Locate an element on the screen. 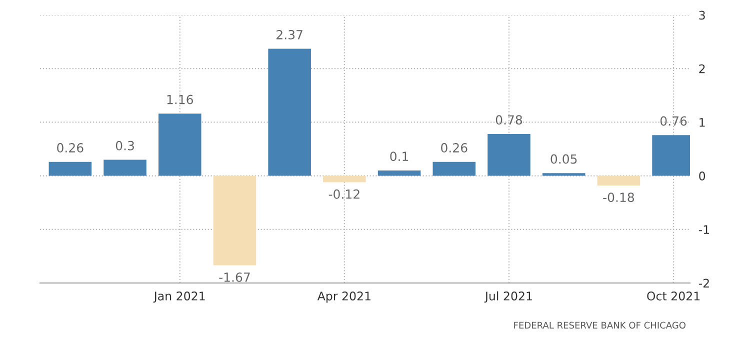  y-tick-label: -2 is located at coordinates (703, 283).